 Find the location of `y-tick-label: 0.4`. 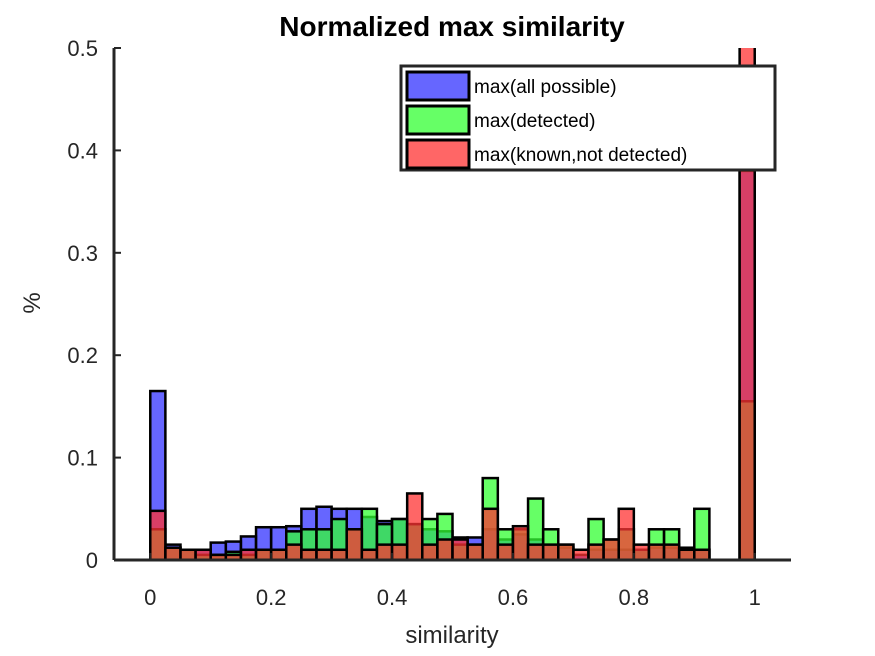

y-tick-label: 0.4 is located at coordinates (82, 150).